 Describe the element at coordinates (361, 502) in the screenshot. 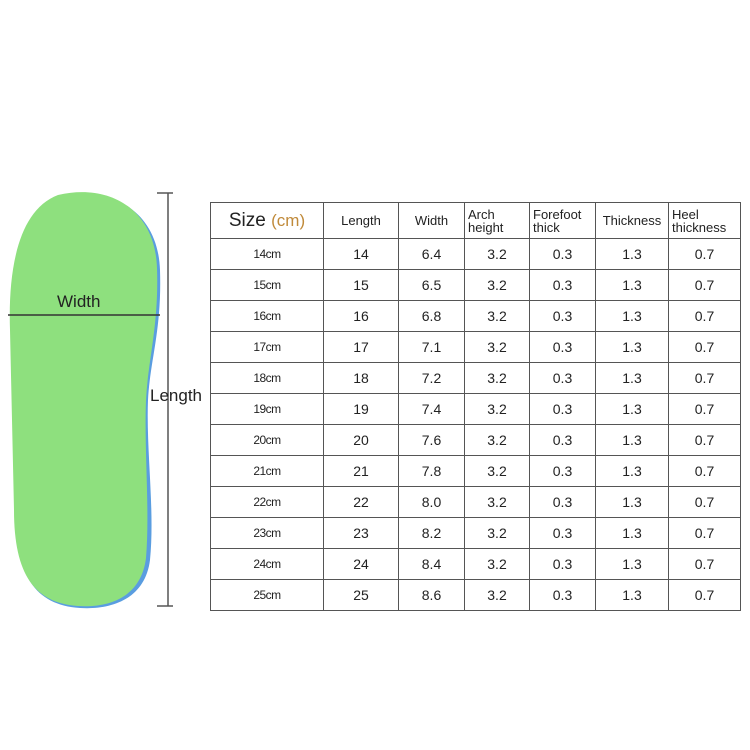

I see `cell-length: 22` at that location.